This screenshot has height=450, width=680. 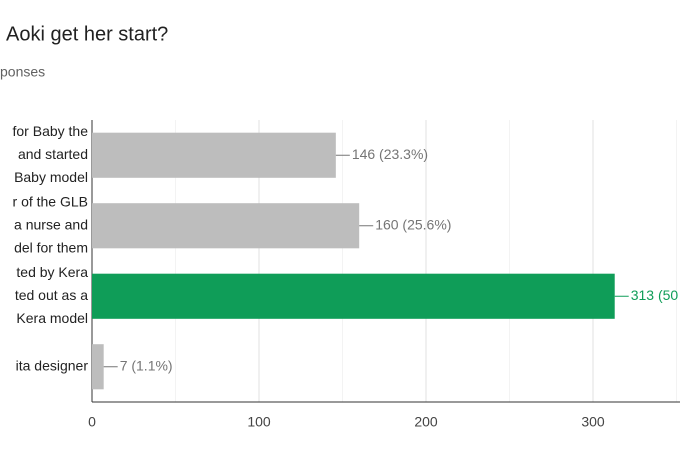 What do you see at coordinates (51, 224) in the screenshot?
I see `category-label: a nurse and` at bounding box center [51, 224].